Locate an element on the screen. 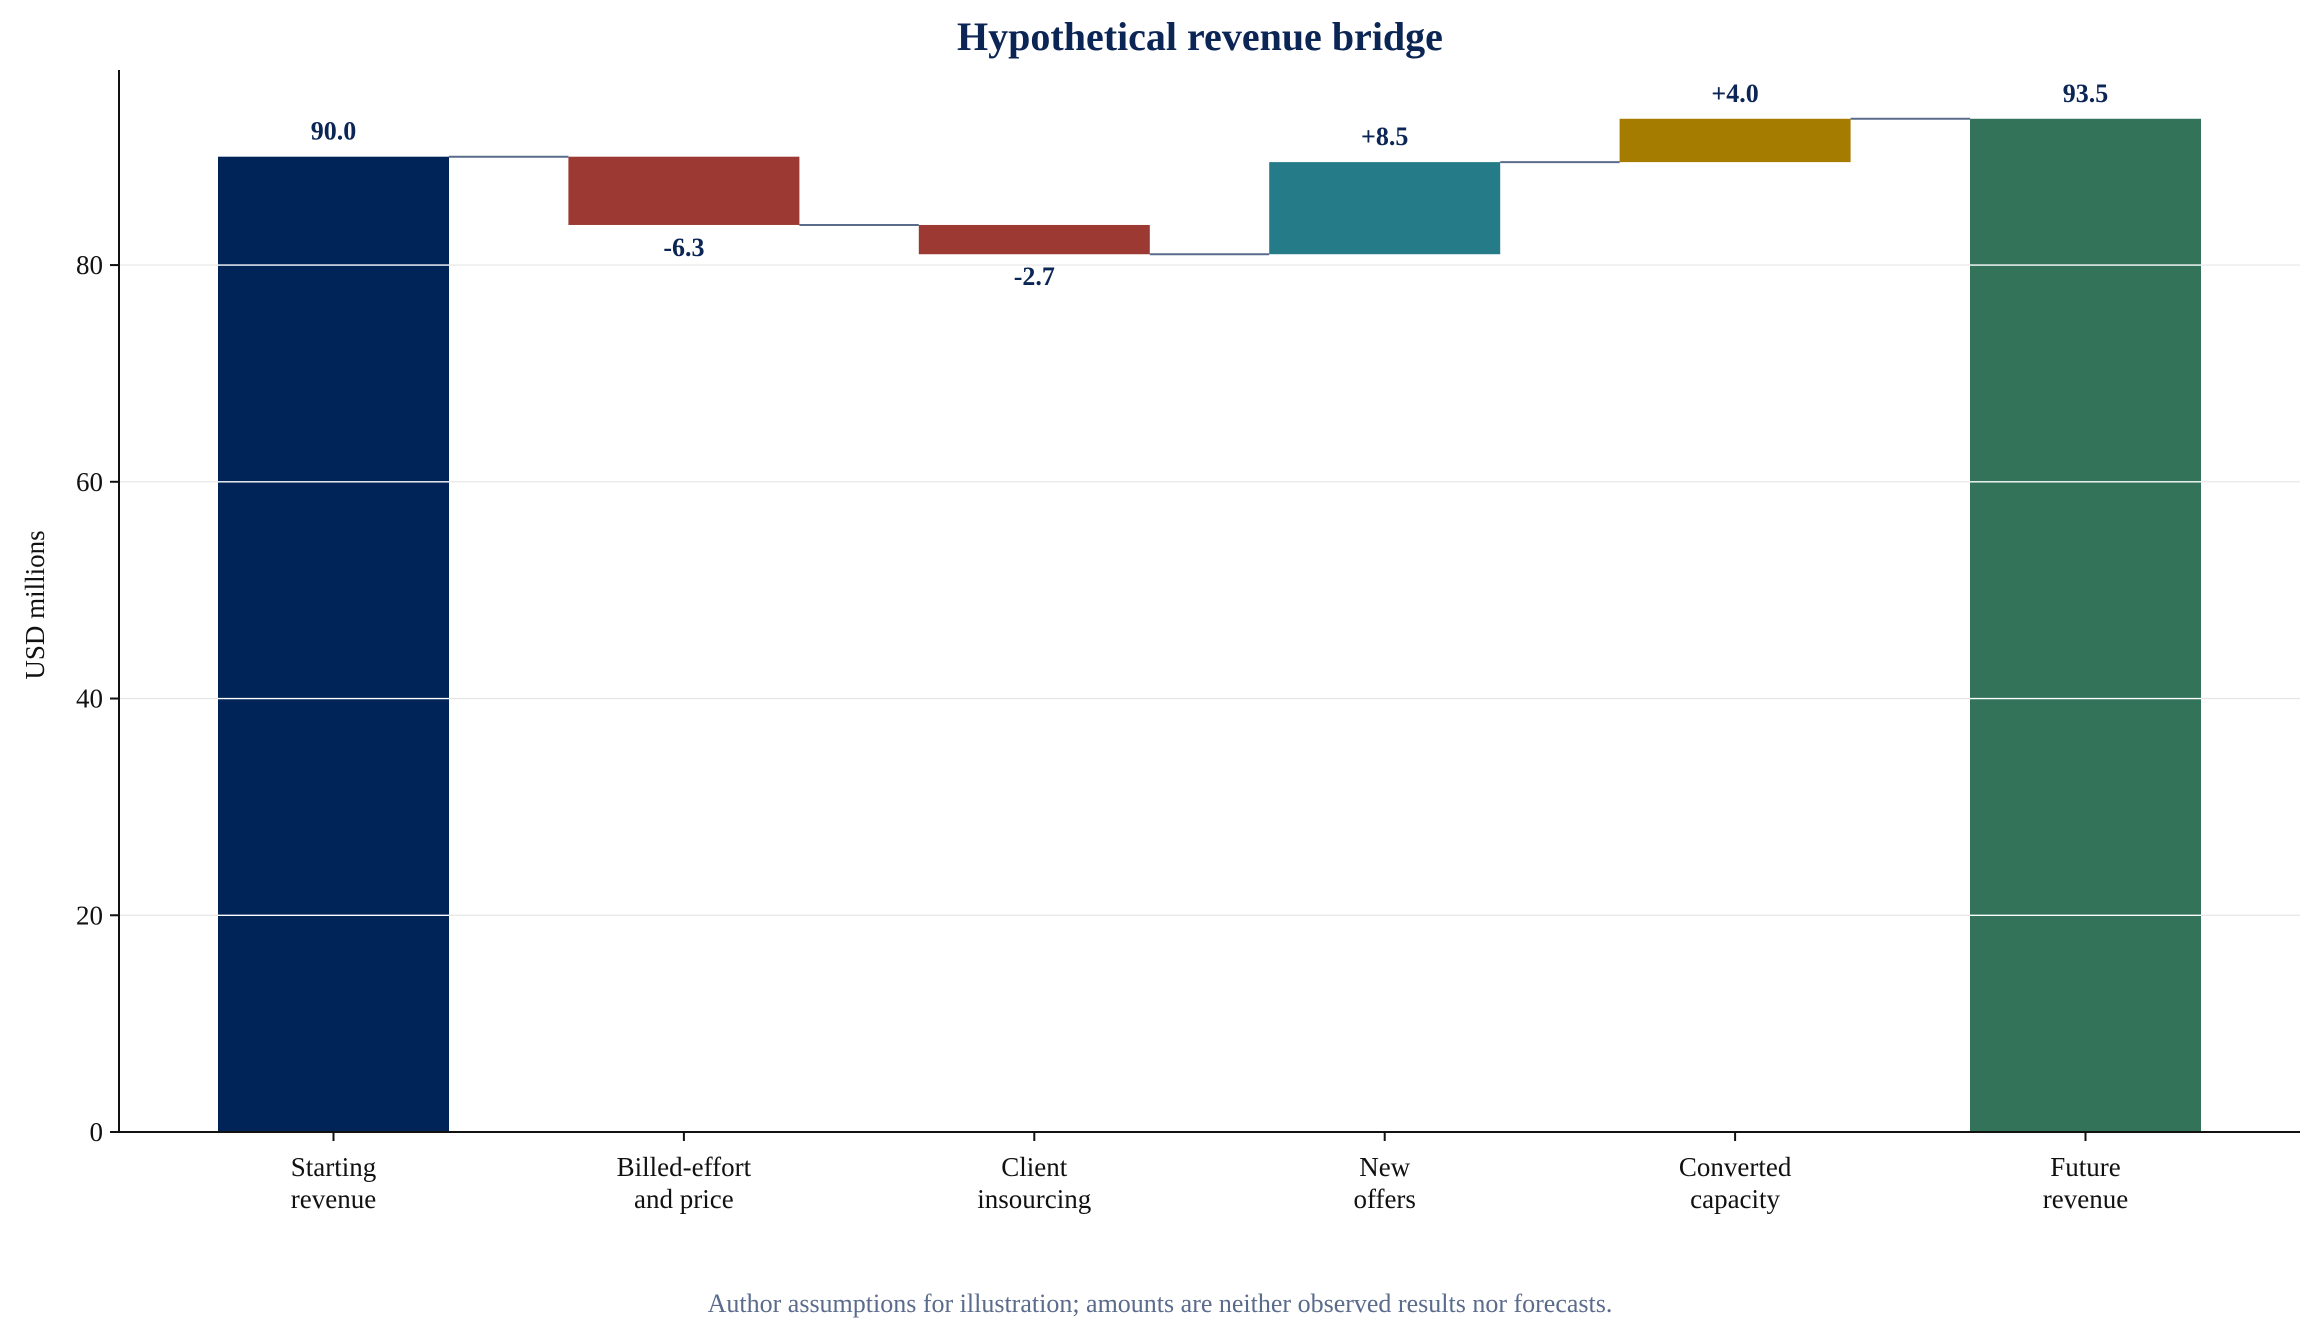 This screenshot has height=1339, width=2321. y-tick-label: 20 is located at coordinates (89, 915).